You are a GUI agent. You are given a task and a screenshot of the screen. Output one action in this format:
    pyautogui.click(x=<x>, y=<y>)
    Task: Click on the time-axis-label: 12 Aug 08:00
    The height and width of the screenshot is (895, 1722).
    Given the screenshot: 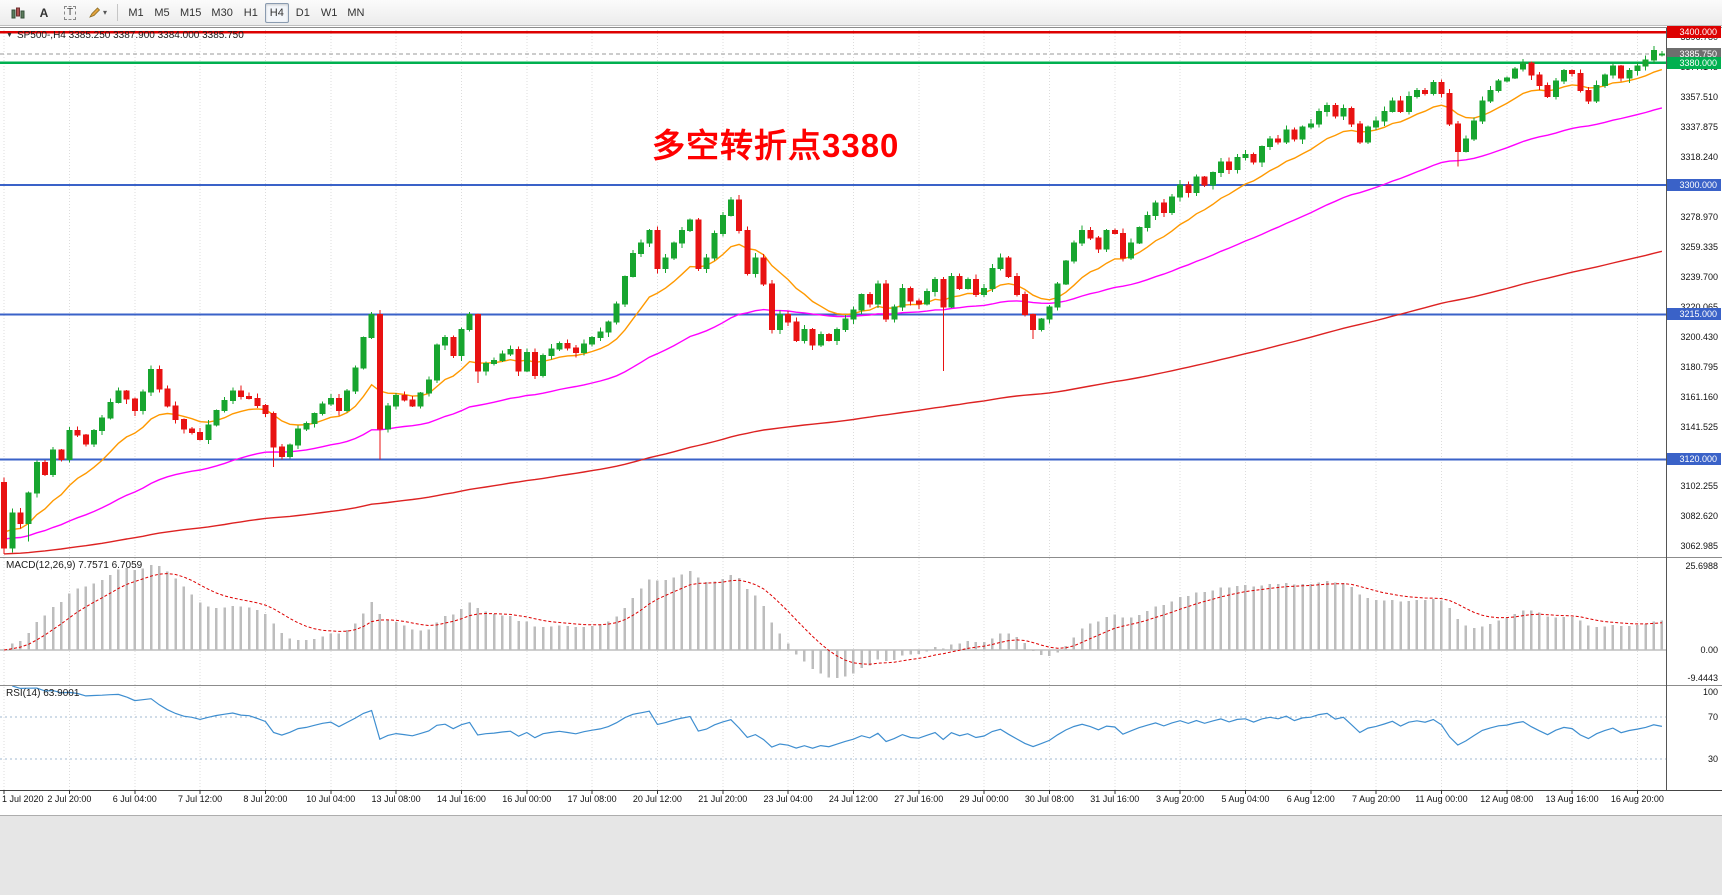 What is the action you would take?
    pyautogui.click(x=1507, y=799)
    